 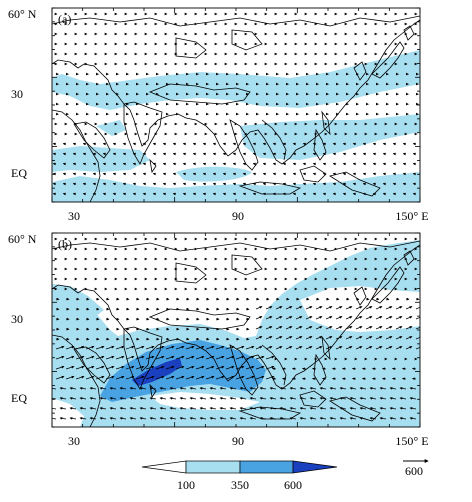 I want to click on panel-b-lat-60: 60° N, so click(x=22, y=239).